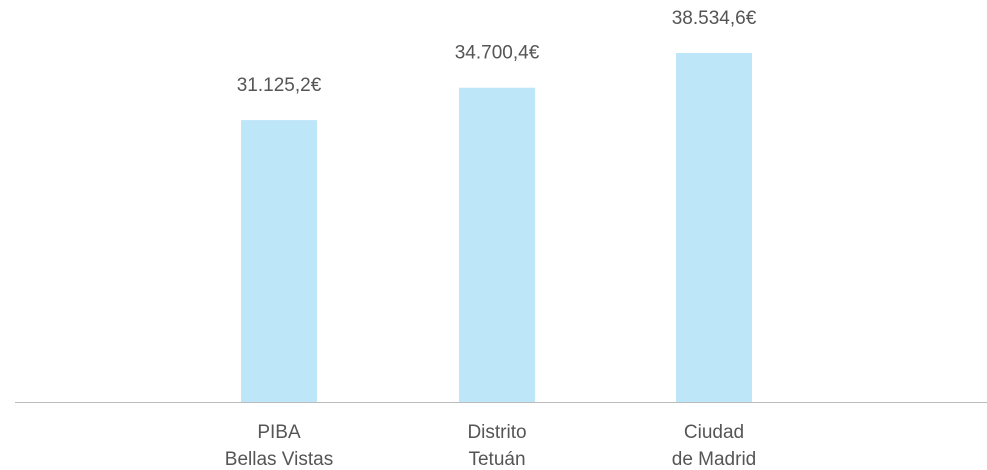 The width and height of the screenshot is (987, 470). What do you see at coordinates (496, 459) in the screenshot?
I see `x-tick-label: Tetuán` at bounding box center [496, 459].